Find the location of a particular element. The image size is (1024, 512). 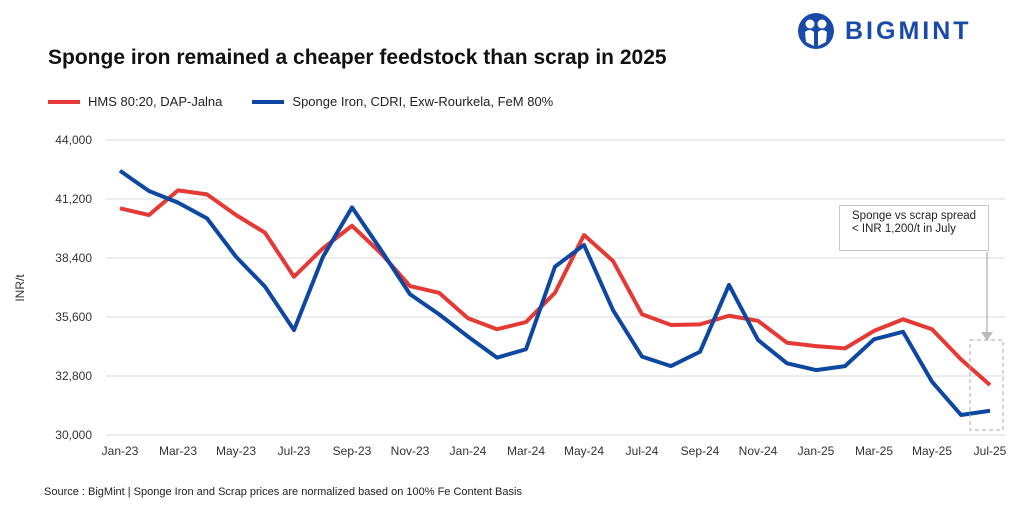

legend-item-sponge: Sponge Iron, CDRI, Exw-Rourkela, FeM 80% is located at coordinates (402, 101).